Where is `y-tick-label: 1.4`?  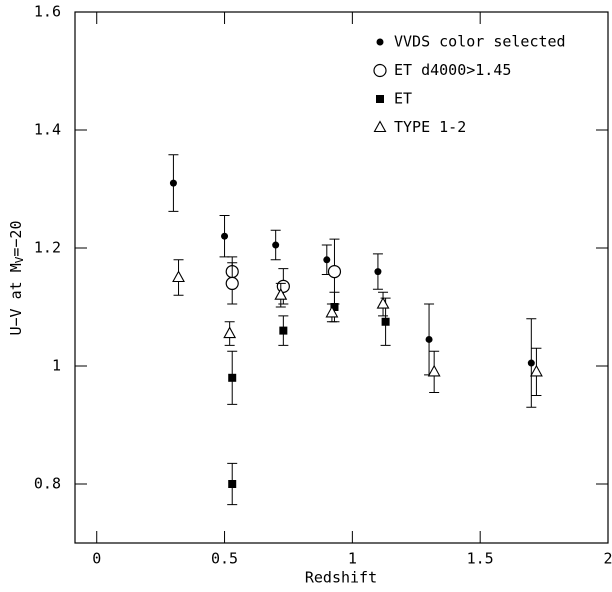 y-tick-label: 1.4 is located at coordinates (47, 130).